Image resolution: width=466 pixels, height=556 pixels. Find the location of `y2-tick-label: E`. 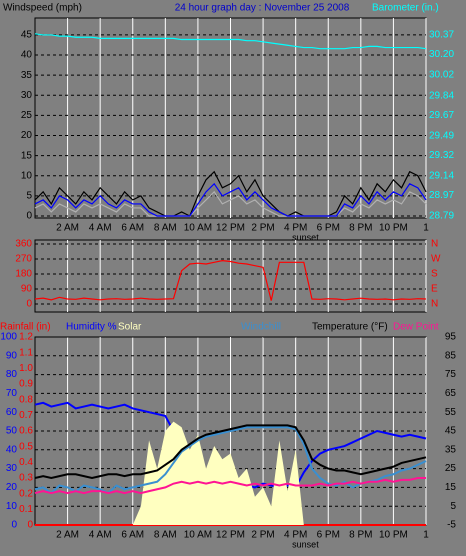

y2-tick-label: E is located at coordinates (434, 289).